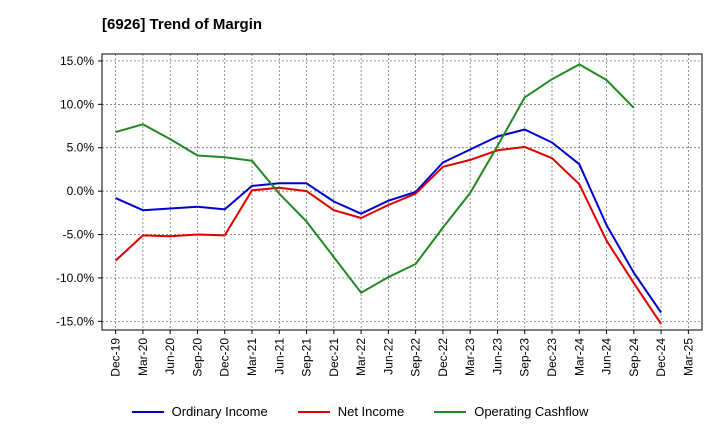 This screenshot has width=720, height=440. I want to click on legend-item: Ordinary Income, so click(199, 411).